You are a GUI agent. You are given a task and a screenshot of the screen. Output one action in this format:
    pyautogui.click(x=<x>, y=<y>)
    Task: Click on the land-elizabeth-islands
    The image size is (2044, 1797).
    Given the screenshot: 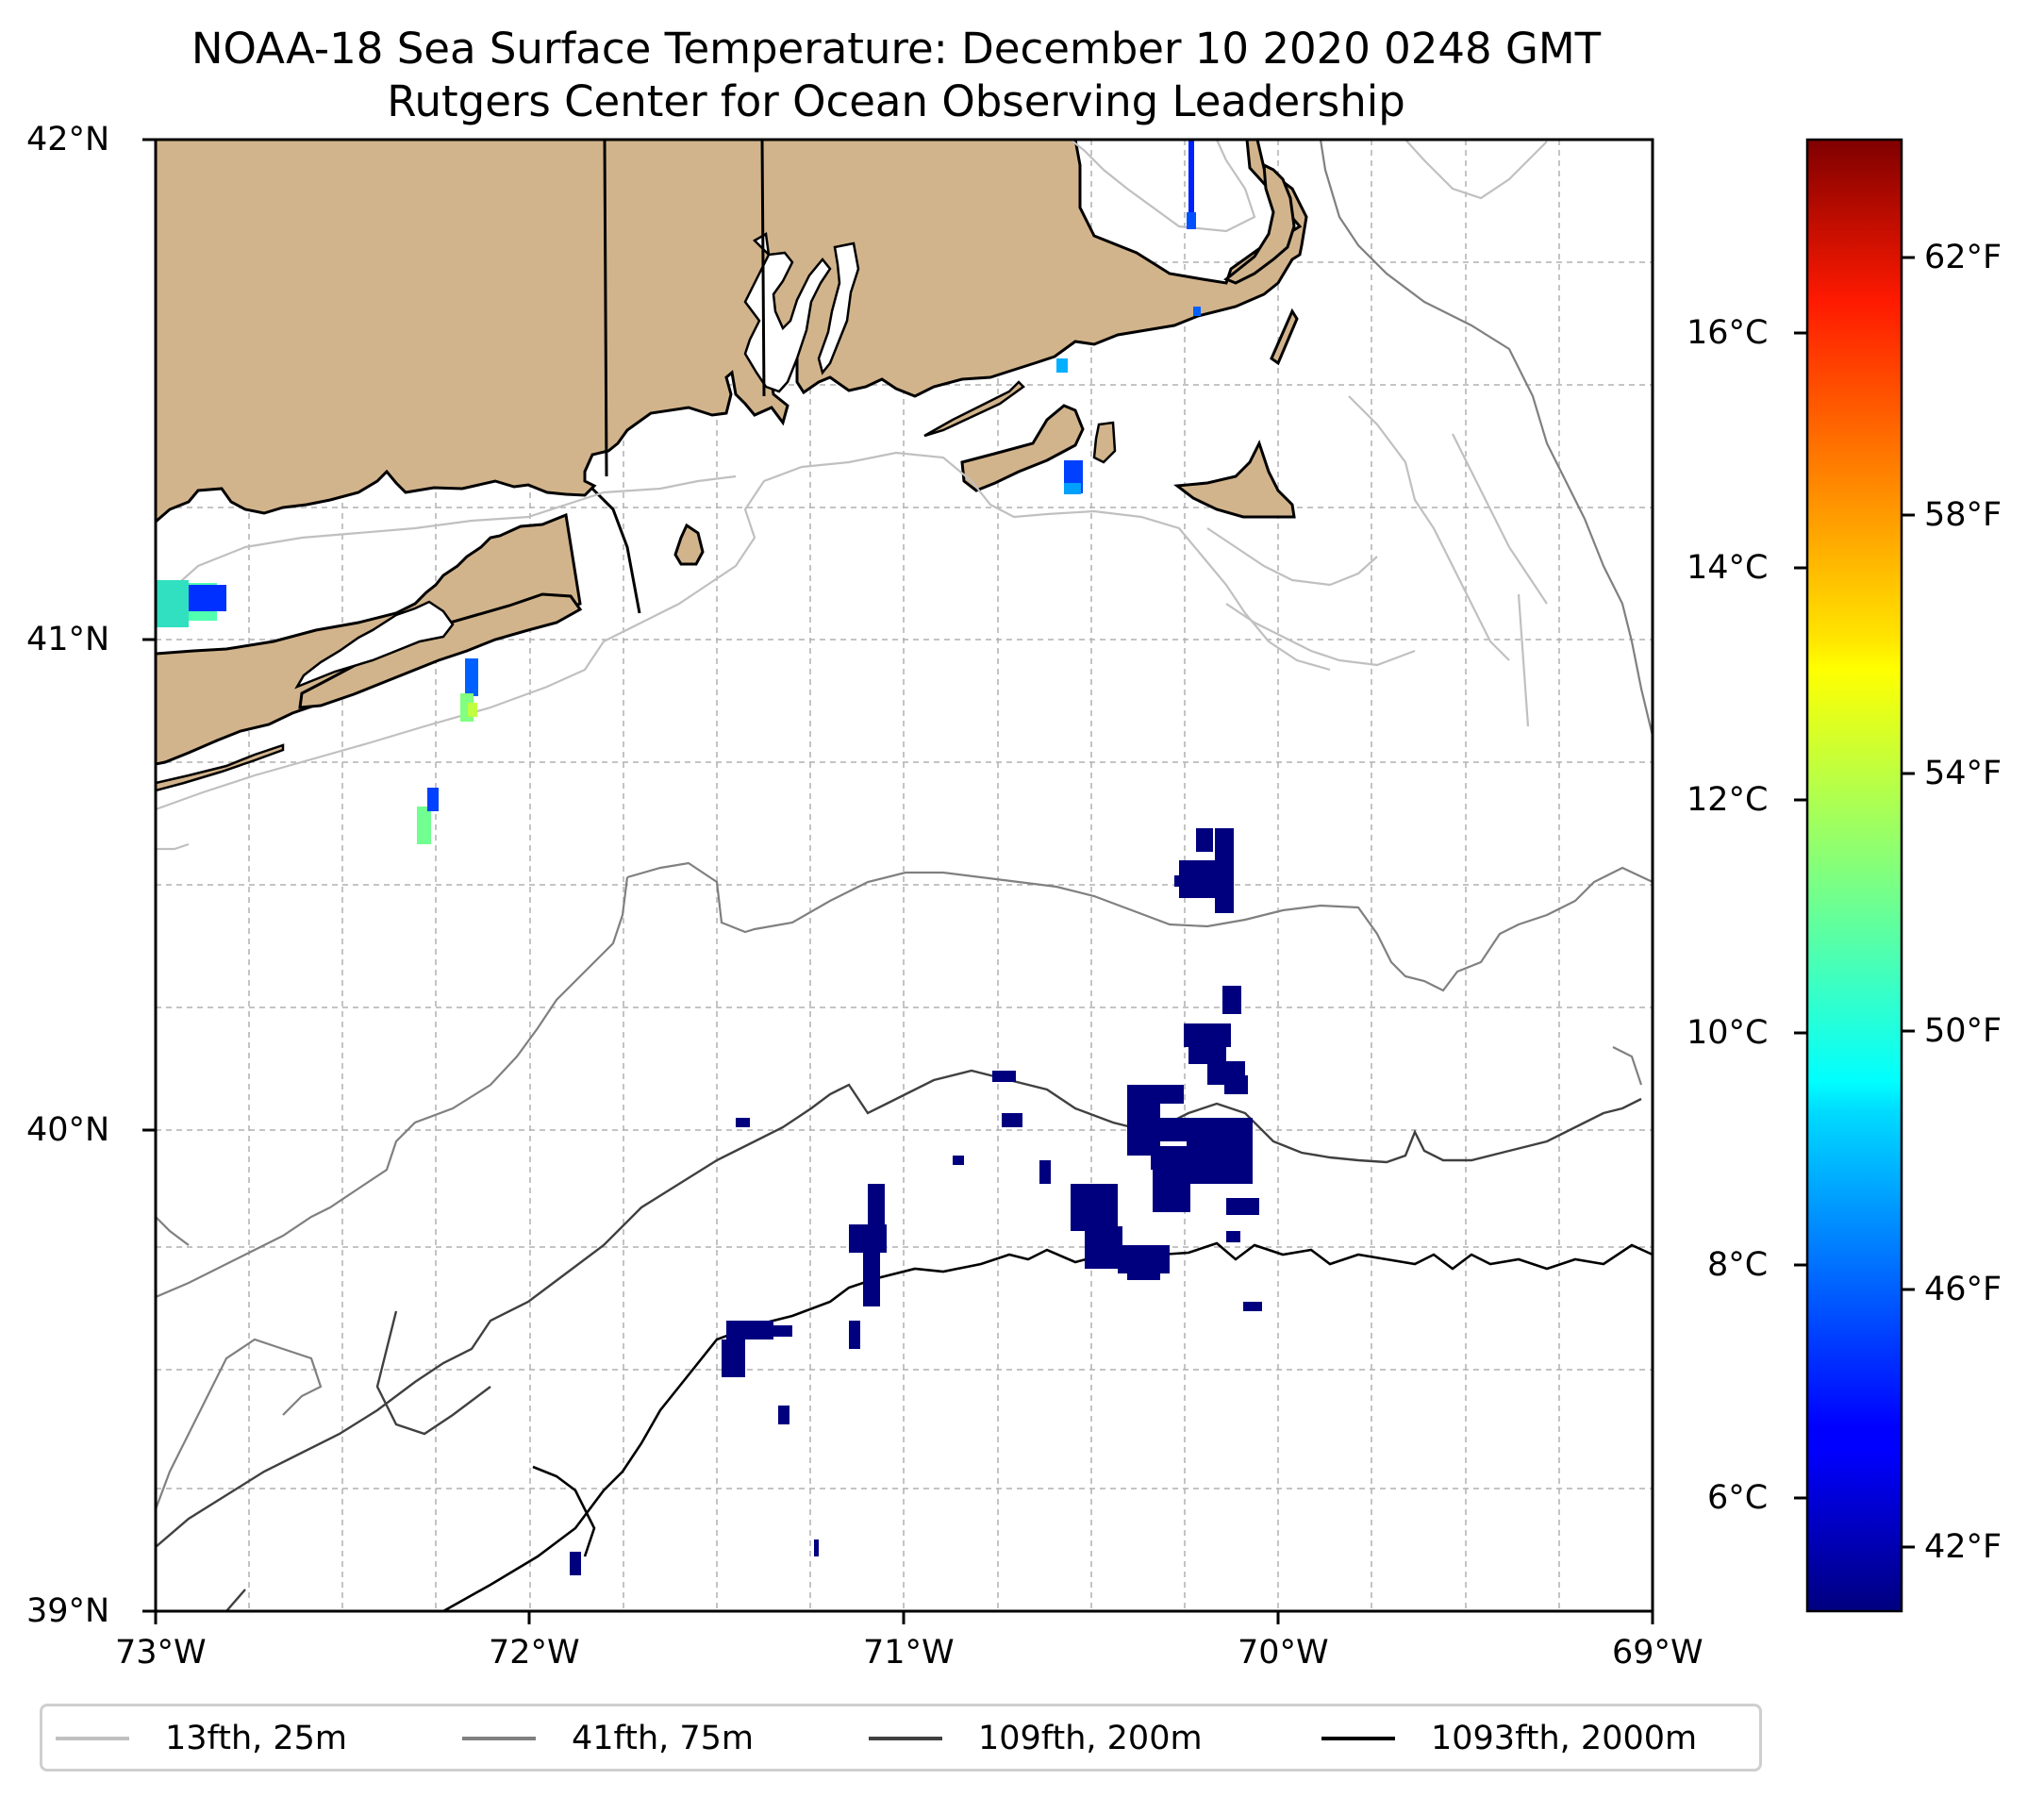 What is the action you would take?
    pyautogui.click(x=974, y=409)
    